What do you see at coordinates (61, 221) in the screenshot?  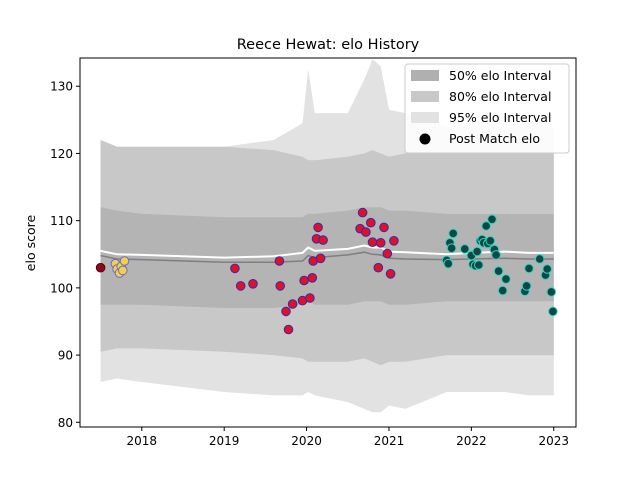 I see `y-tick-label: 110` at bounding box center [61, 221].